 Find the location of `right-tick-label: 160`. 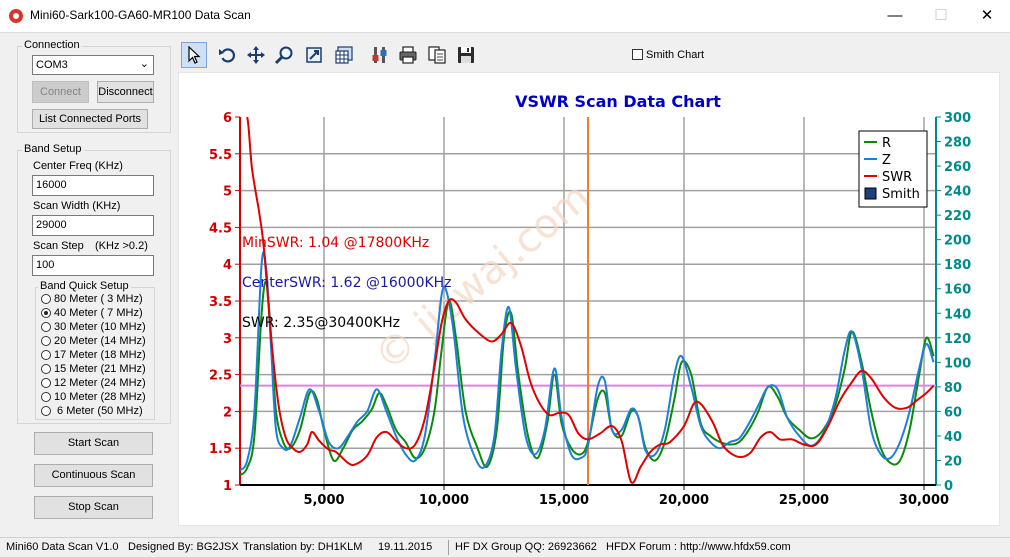

right-tick-label: 160 is located at coordinates (957, 290).